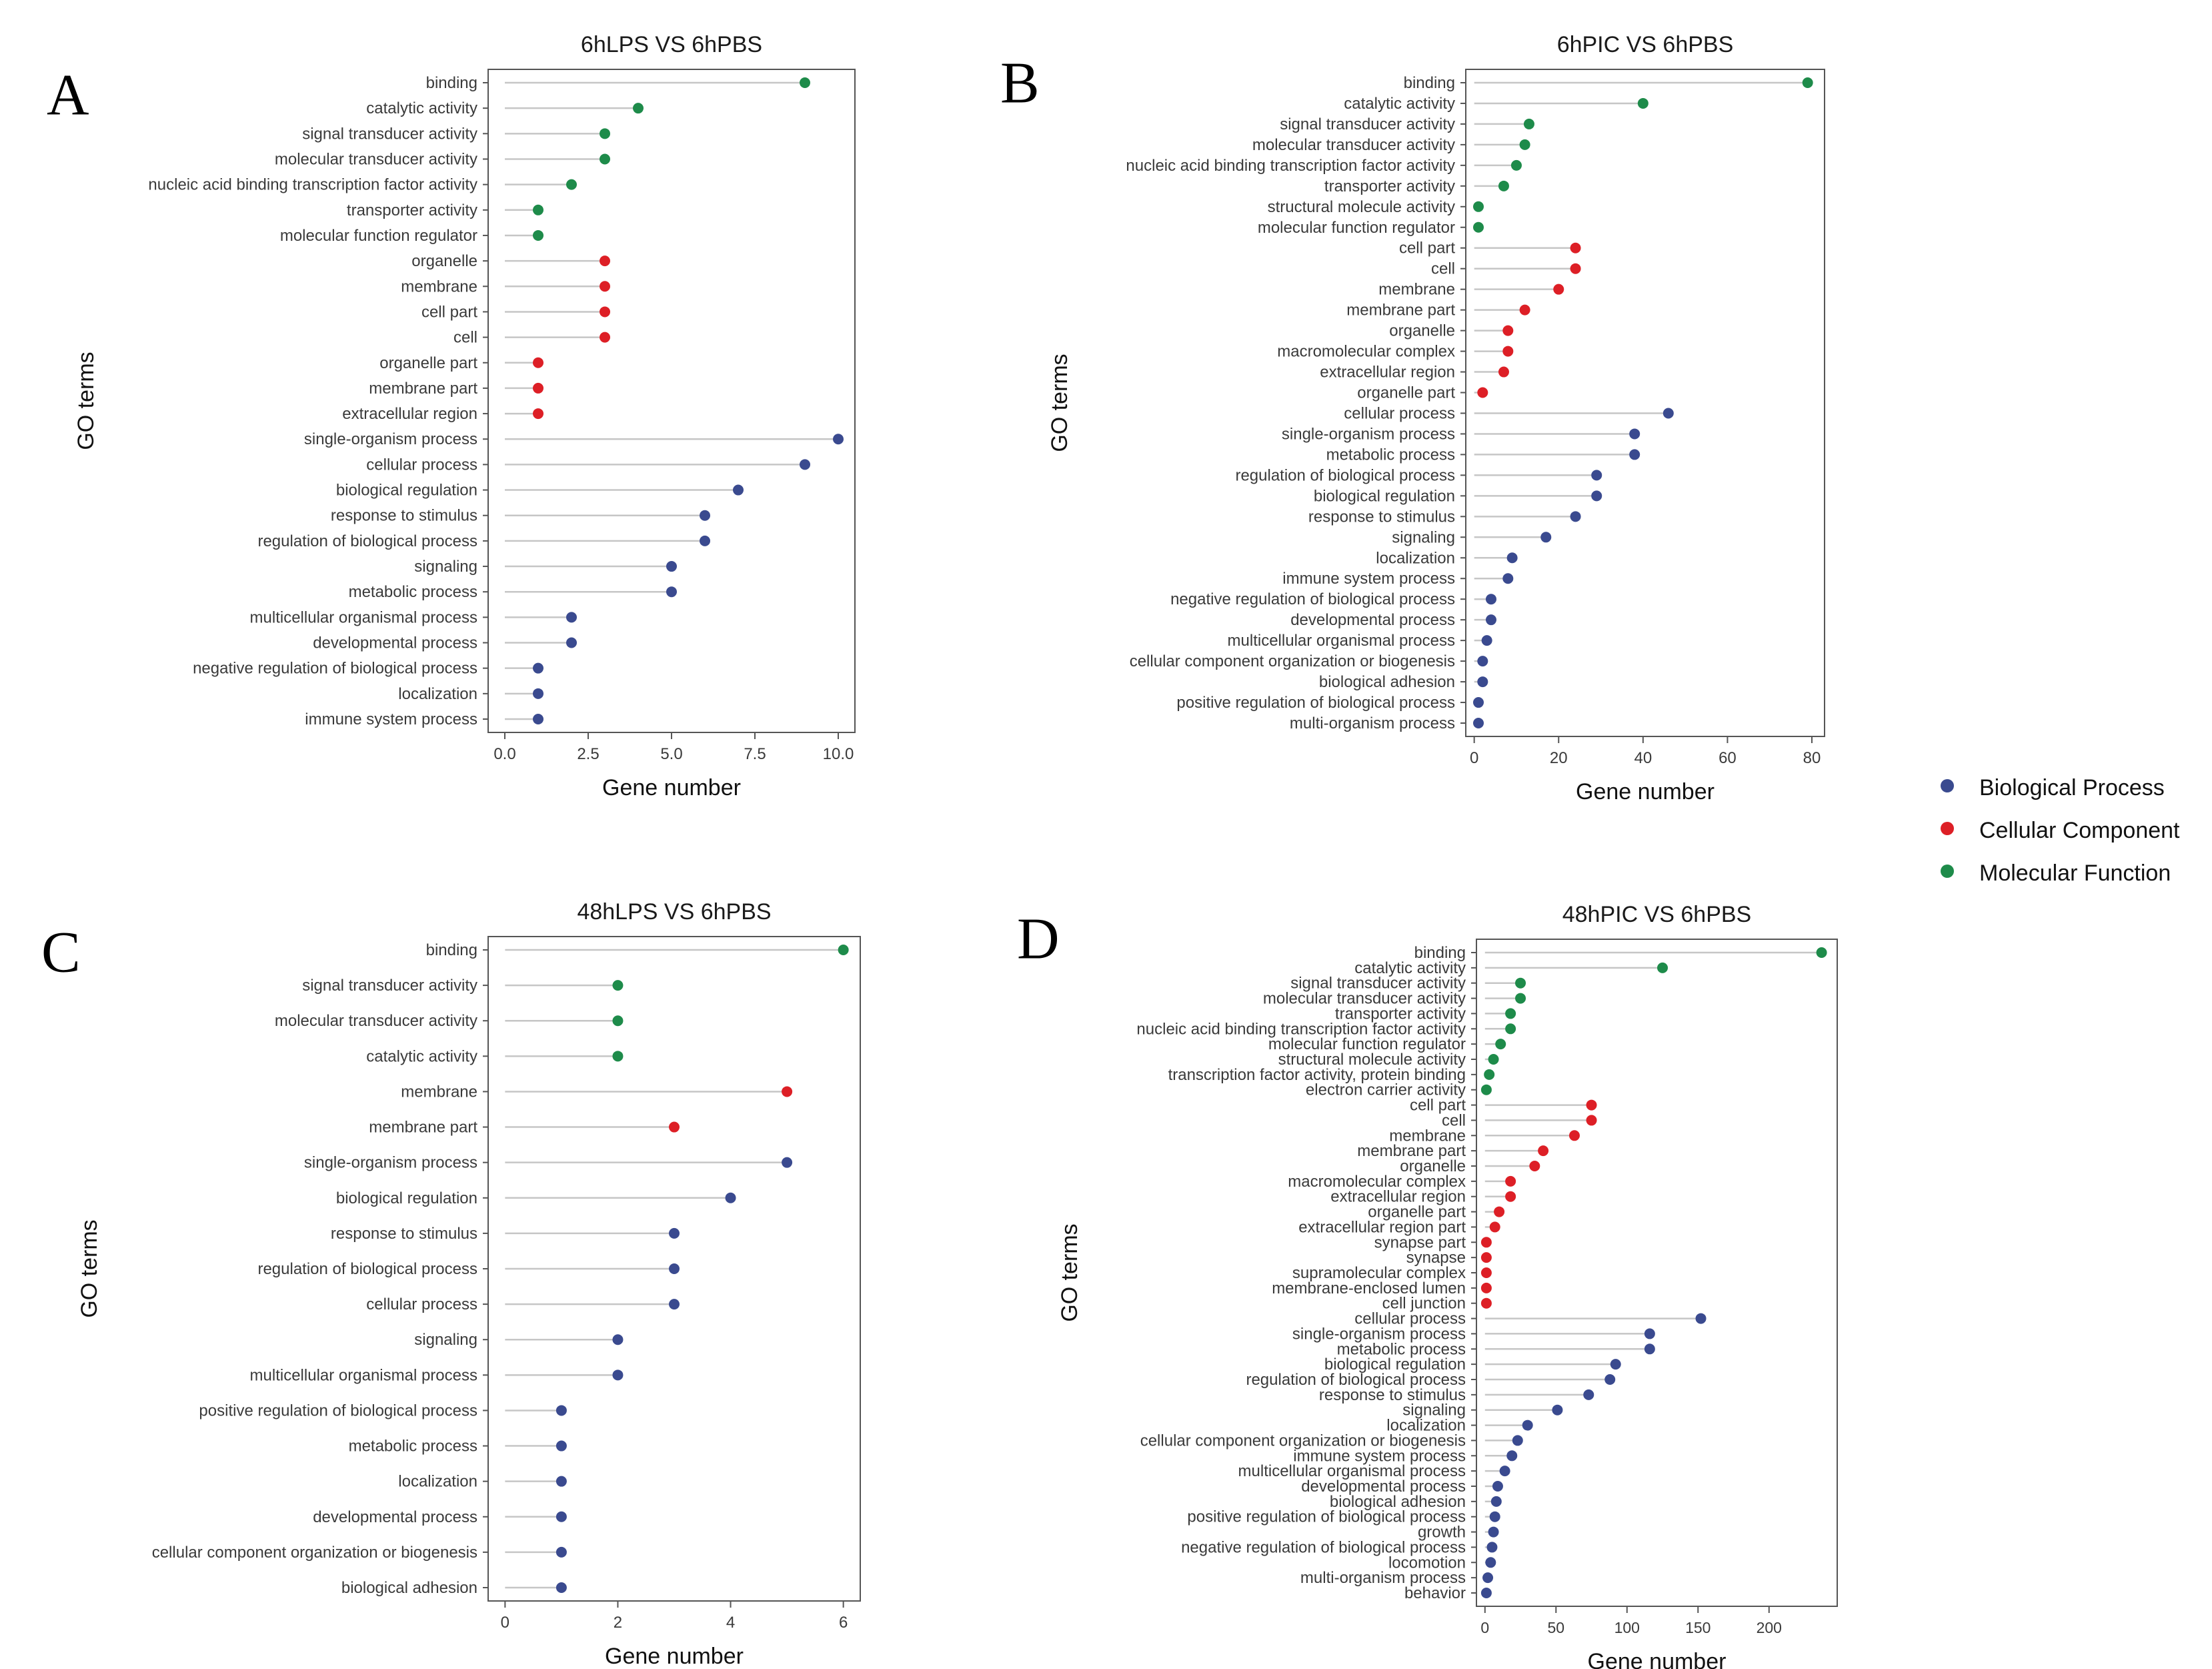  I want to click on panel-b-term-label-macromolecular-complex: macromolecular complex, so click(1366, 352).